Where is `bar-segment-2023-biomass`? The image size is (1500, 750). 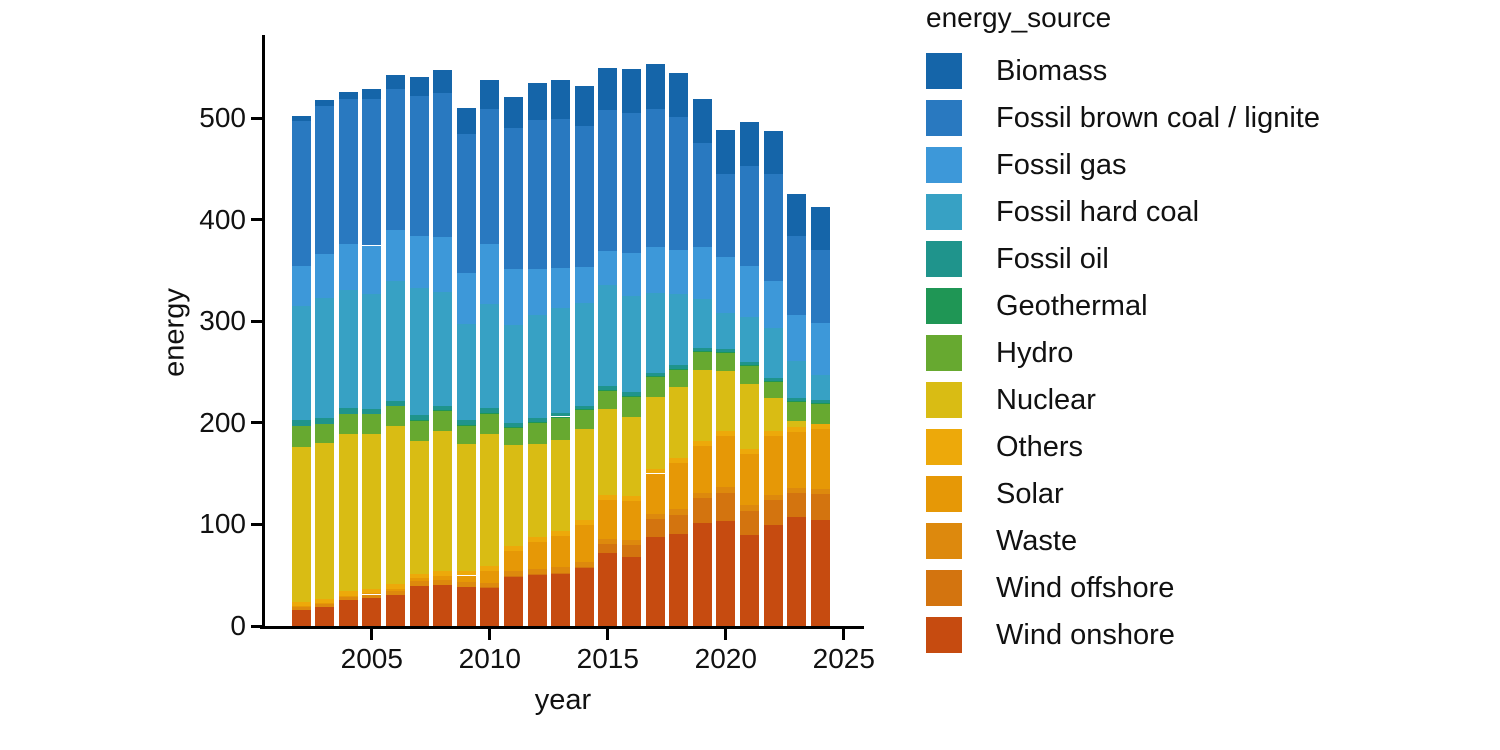
bar-segment-2023-biomass is located at coordinates (797, 214).